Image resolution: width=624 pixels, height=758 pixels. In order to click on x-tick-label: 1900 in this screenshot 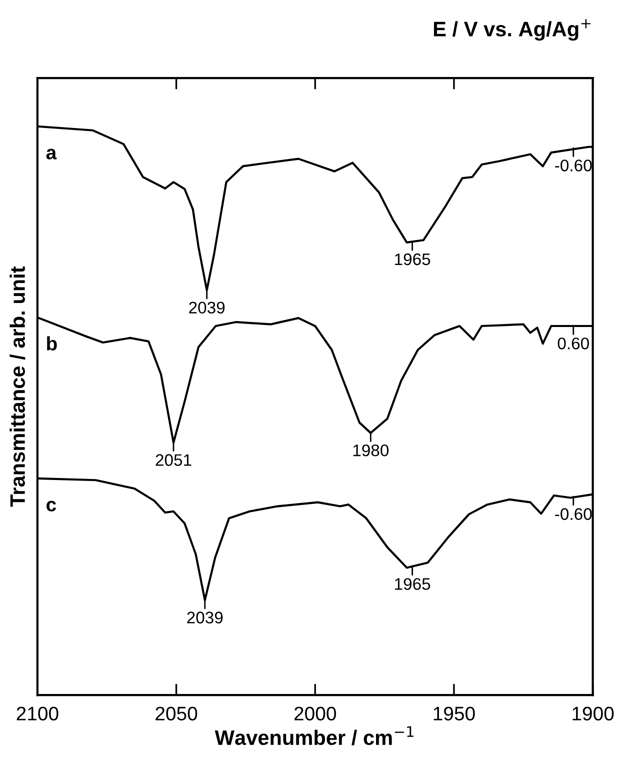, I will do `click(593, 713)`.